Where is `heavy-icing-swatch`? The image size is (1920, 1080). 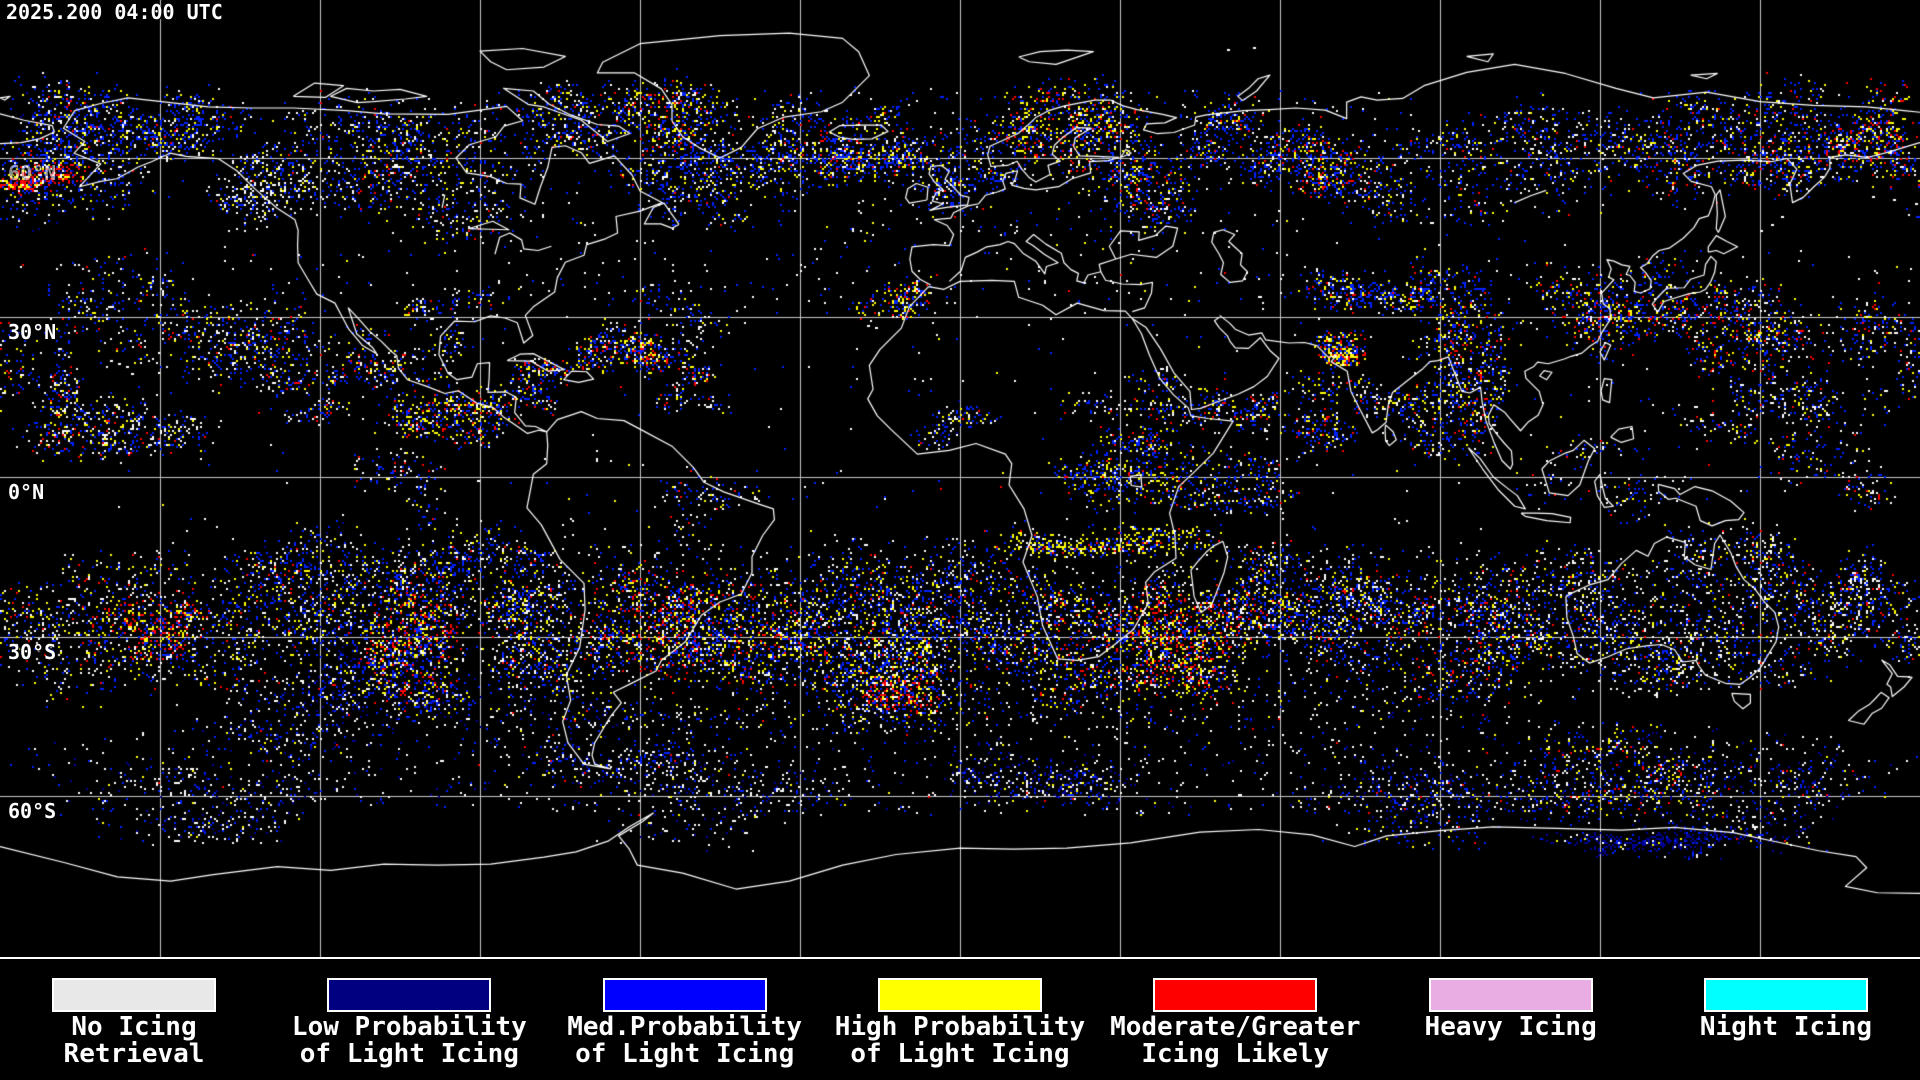
heavy-icing-swatch is located at coordinates (1510, 995).